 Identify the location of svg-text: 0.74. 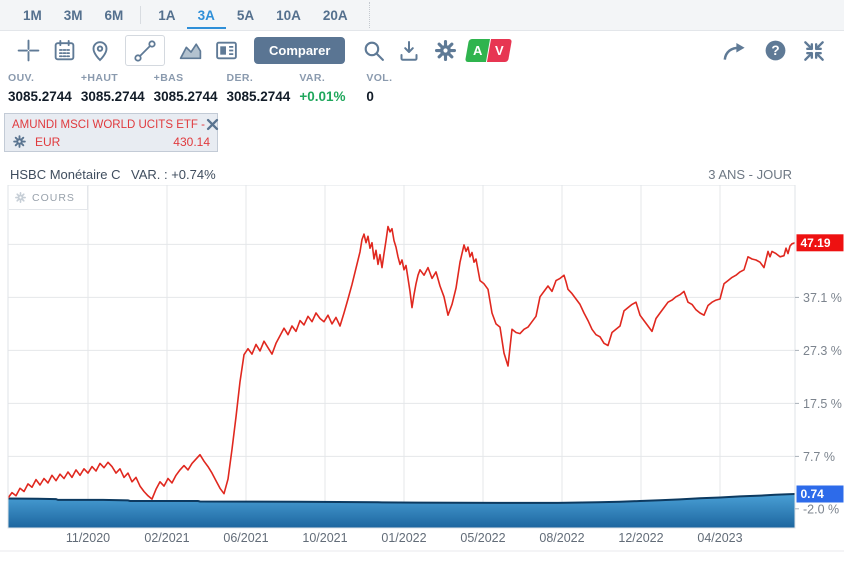
(813, 494).